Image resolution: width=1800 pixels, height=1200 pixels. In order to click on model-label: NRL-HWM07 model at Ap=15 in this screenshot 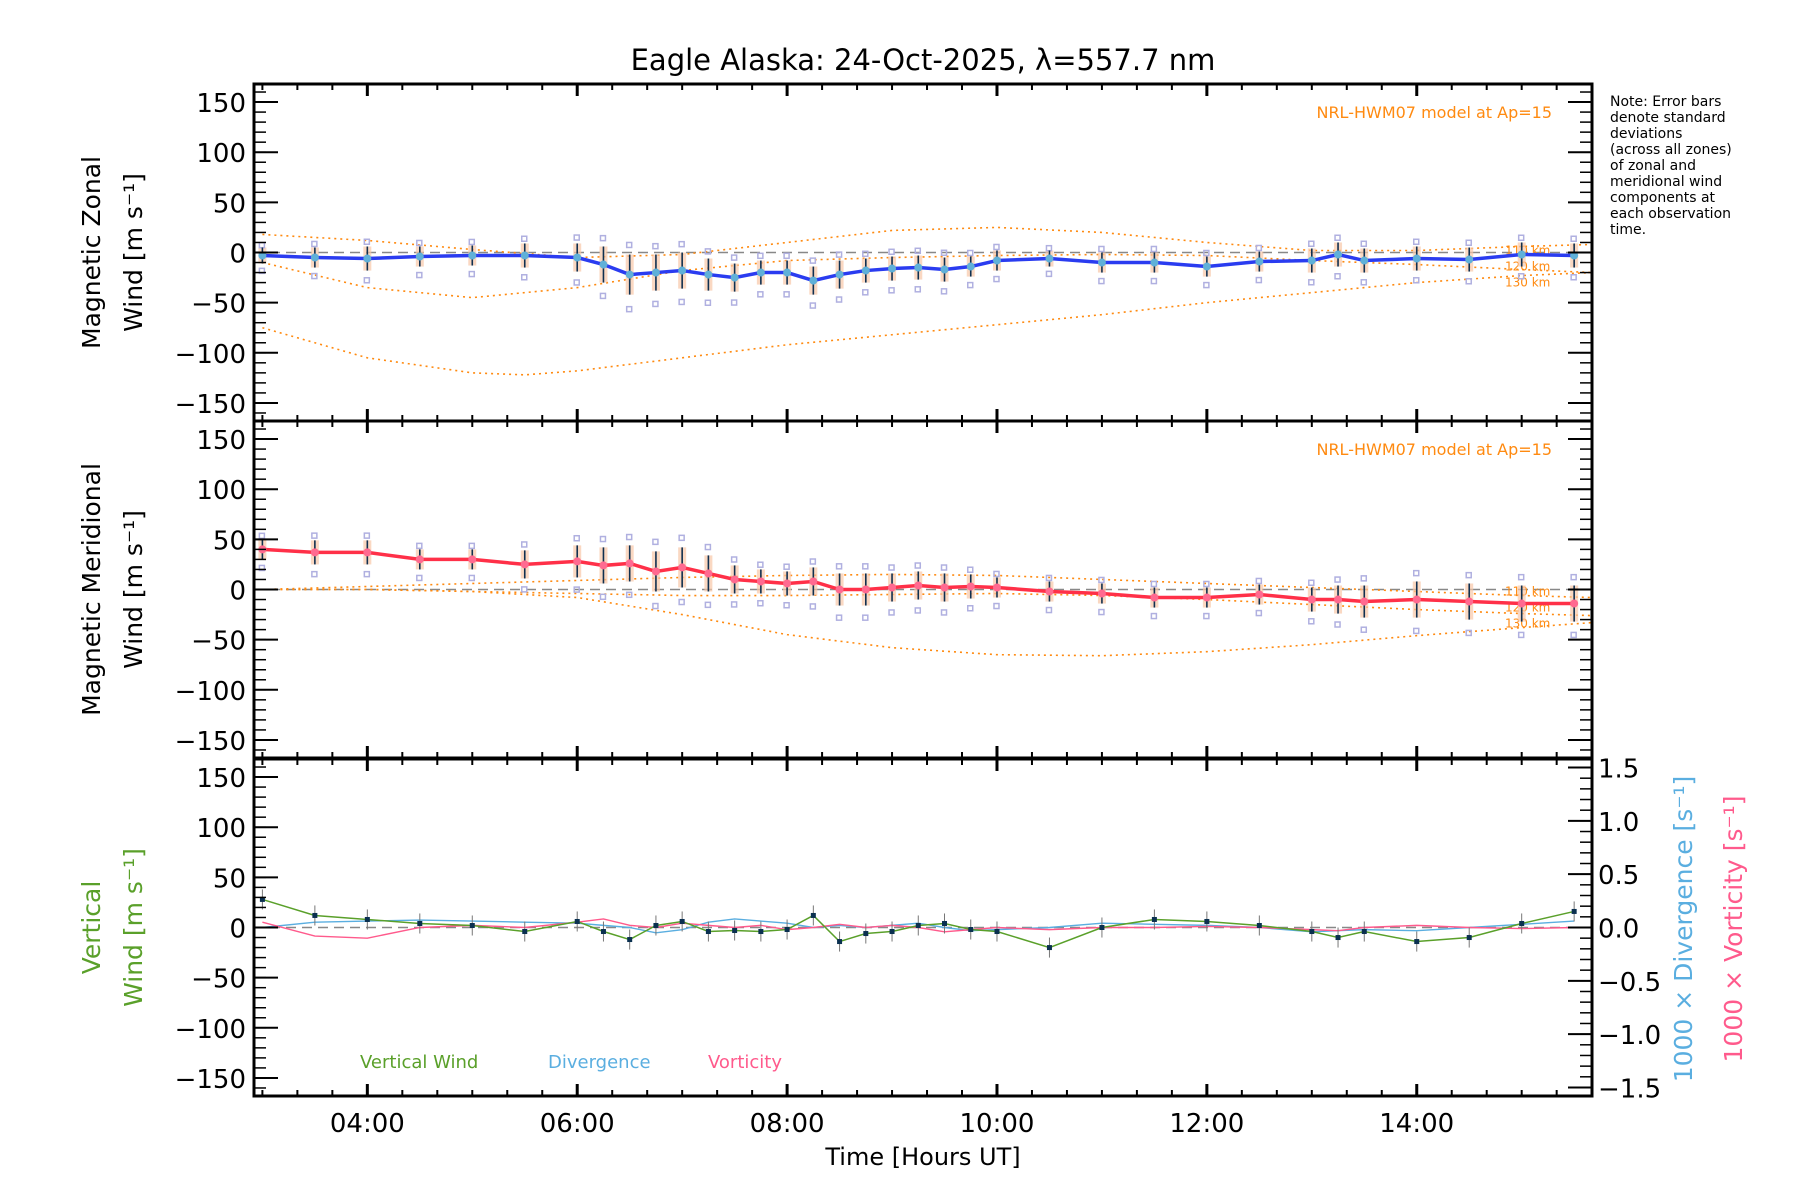, I will do `click(1434, 112)`.